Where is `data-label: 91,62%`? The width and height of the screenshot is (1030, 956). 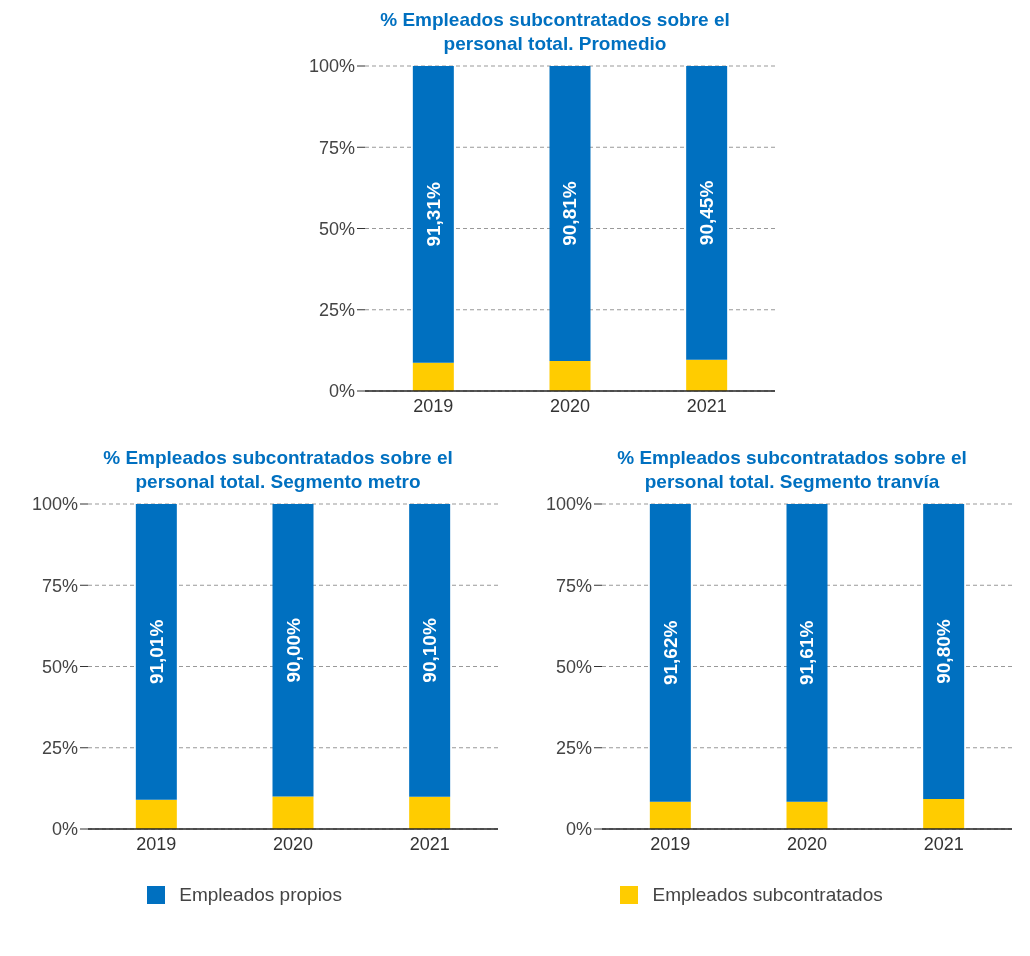
data-label: 91,62% is located at coordinates (670, 653).